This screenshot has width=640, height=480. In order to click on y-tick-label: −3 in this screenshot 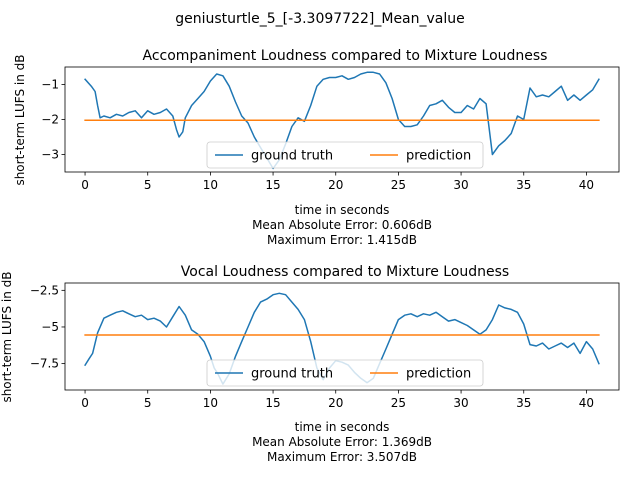, I will do `click(50, 155)`.